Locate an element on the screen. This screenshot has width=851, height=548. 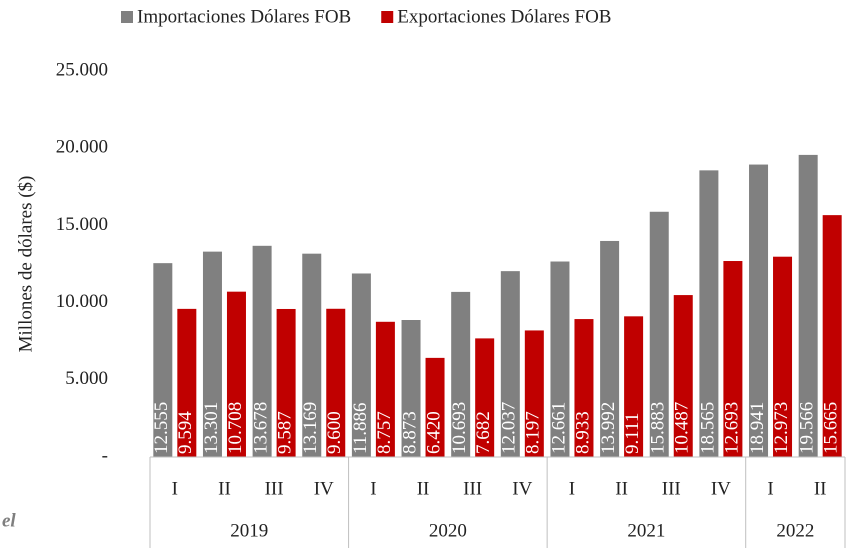
value-label: 15.665 is located at coordinates (831, 428).